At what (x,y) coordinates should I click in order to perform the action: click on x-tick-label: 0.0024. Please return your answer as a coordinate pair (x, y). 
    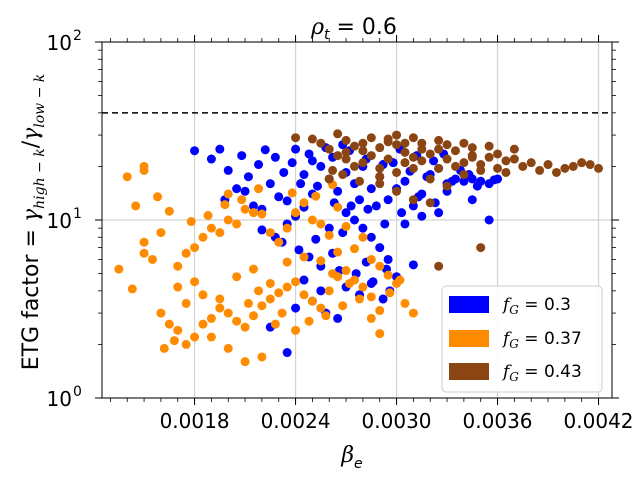
    Looking at the image, I should click on (296, 421).